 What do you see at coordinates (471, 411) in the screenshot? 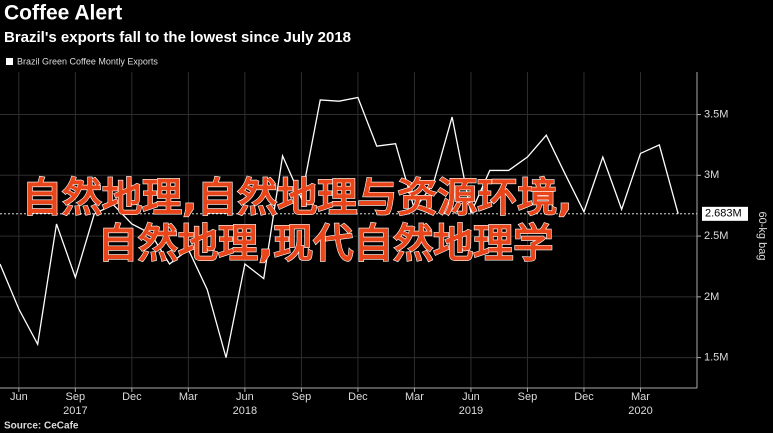
I see `year-label: 2019` at bounding box center [471, 411].